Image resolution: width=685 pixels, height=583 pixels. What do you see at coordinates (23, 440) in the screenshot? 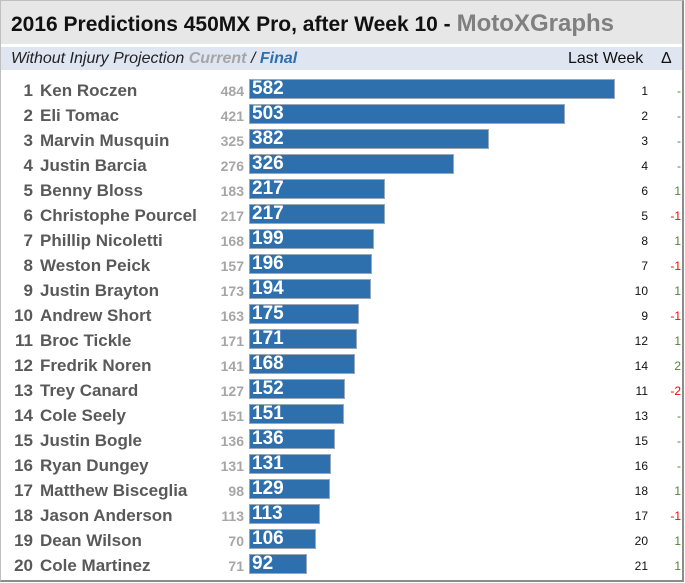
I see `rank: 15` at bounding box center [23, 440].